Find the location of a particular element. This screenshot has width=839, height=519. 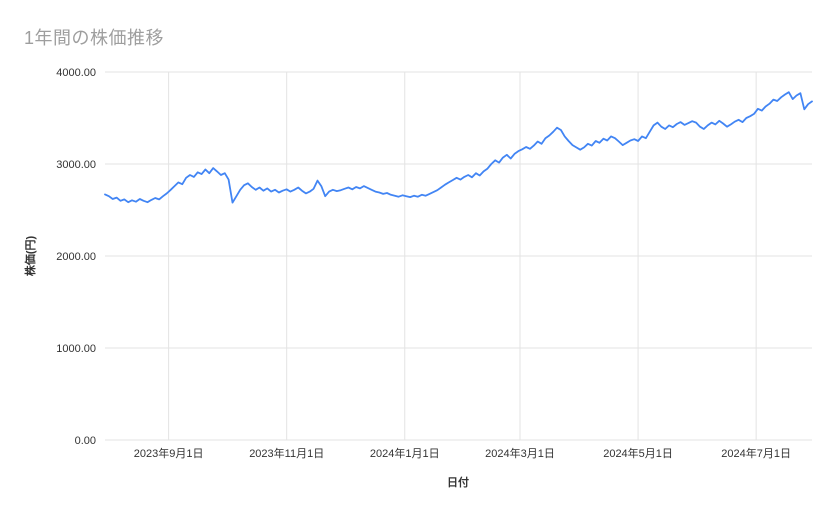

x-tick-label: 2024年5月1日 is located at coordinates (638, 453).